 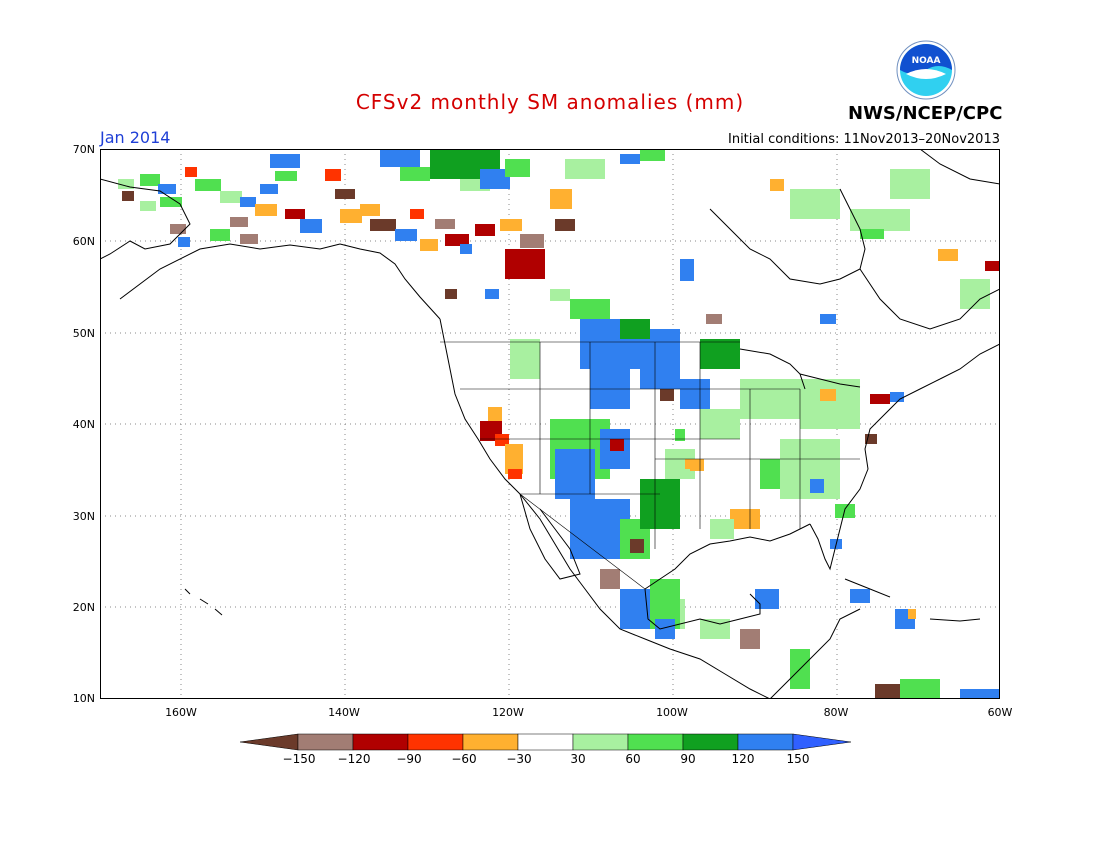 What do you see at coordinates (836, 712) in the screenshot?
I see `lon-label: 80W` at bounding box center [836, 712].